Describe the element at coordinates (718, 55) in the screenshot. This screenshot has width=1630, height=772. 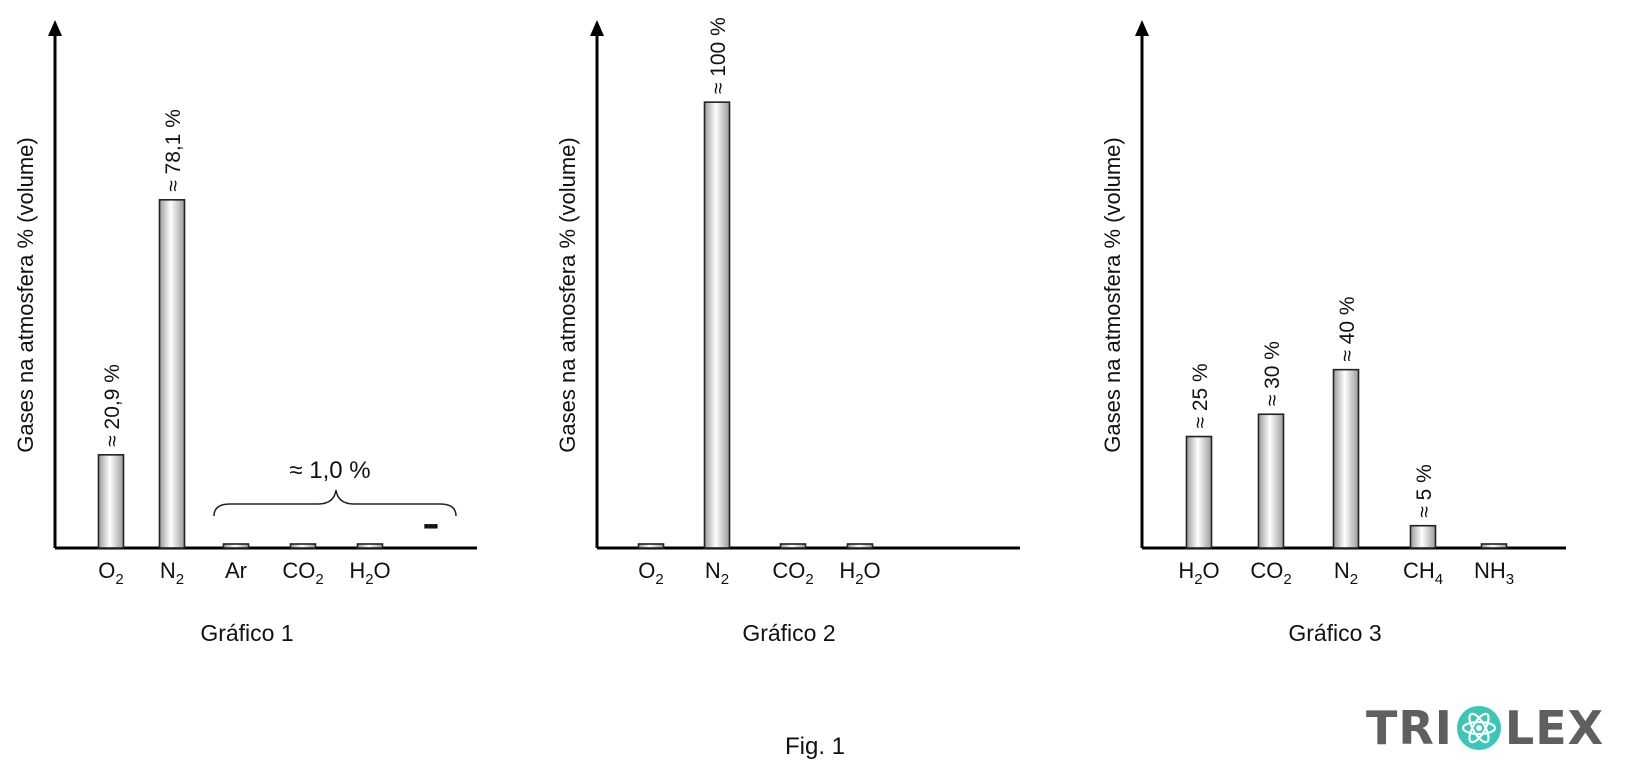
I see `data-label: ≈ 100 %` at that location.